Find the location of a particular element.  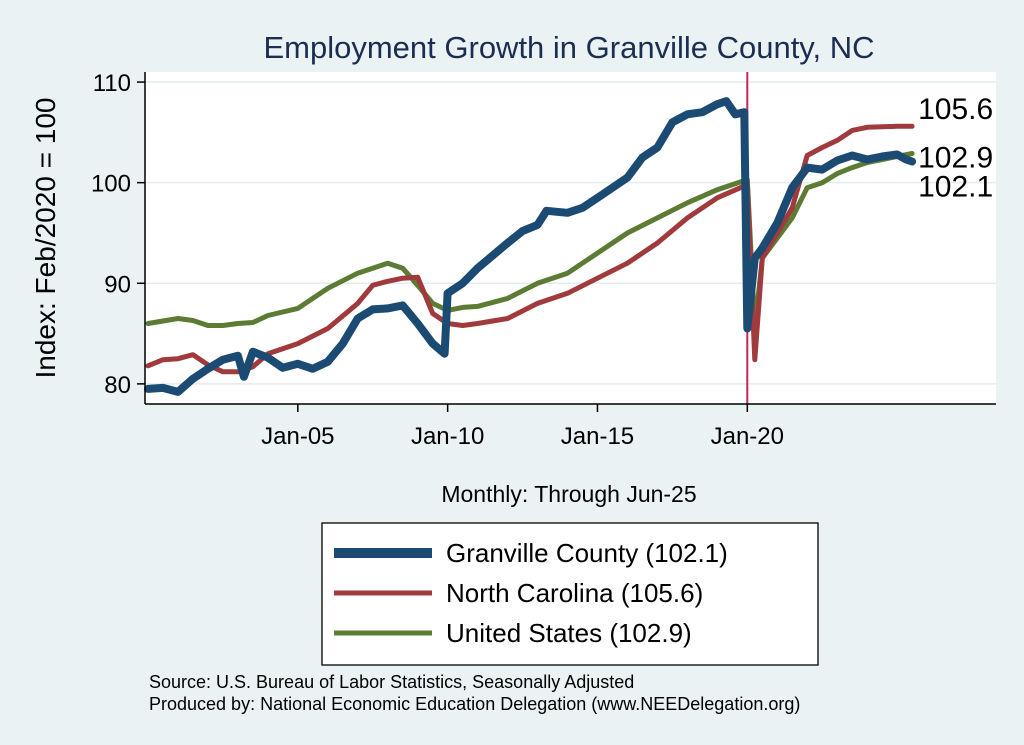

y-axis-title: Index: Feb/2020 = 100 is located at coordinates (45, 238).